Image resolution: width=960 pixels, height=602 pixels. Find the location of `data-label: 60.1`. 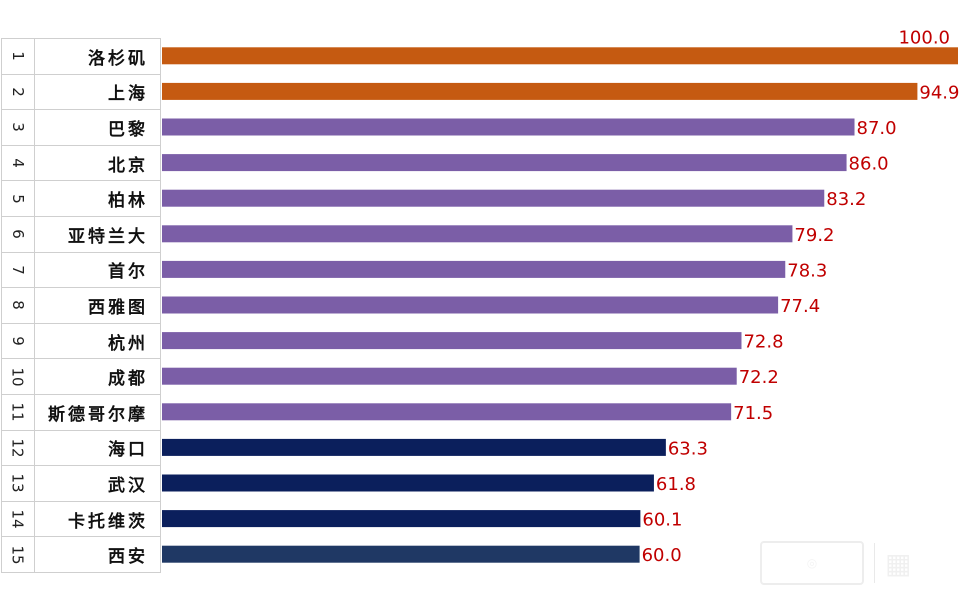

data-label: 60.1 is located at coordinates (662, 520).